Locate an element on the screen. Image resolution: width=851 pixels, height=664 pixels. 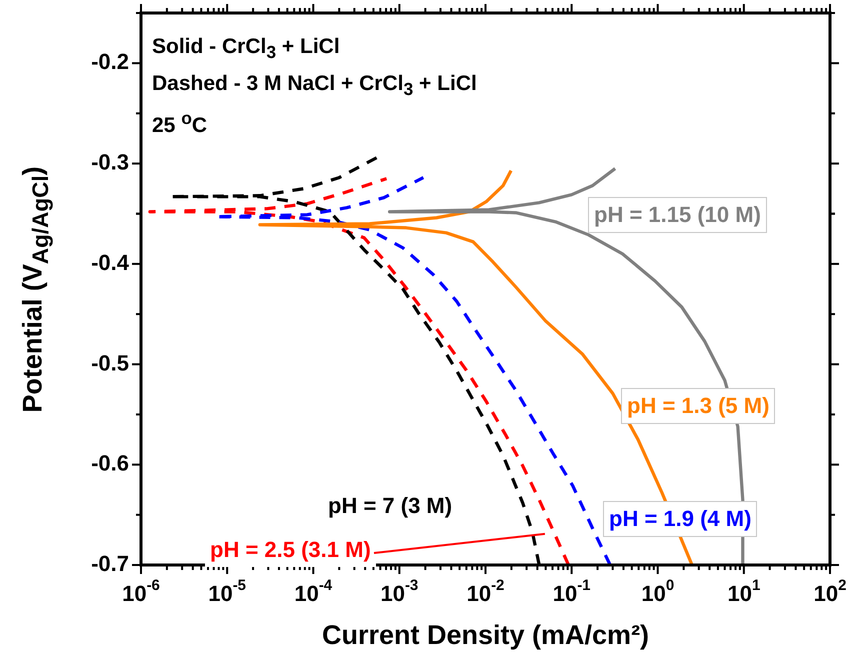
series-label: pH = 1.3 (5 M) is located at coordinates (698, 406).